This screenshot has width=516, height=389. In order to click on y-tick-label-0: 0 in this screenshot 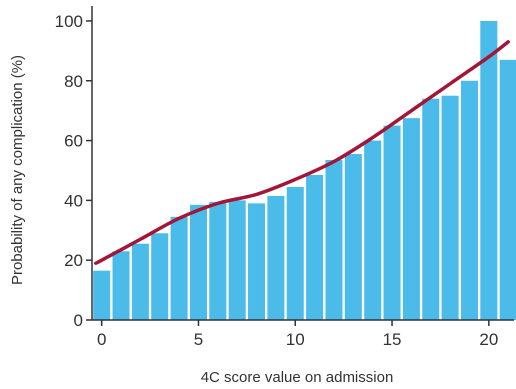, I will do `click(78, 320)`.